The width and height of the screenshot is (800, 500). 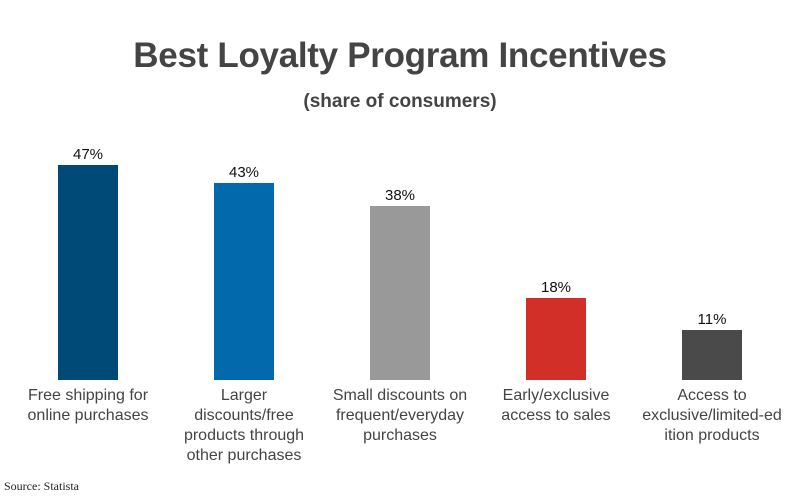 I want to click on bar-value-label: 43%, so click(x=244, y=172).